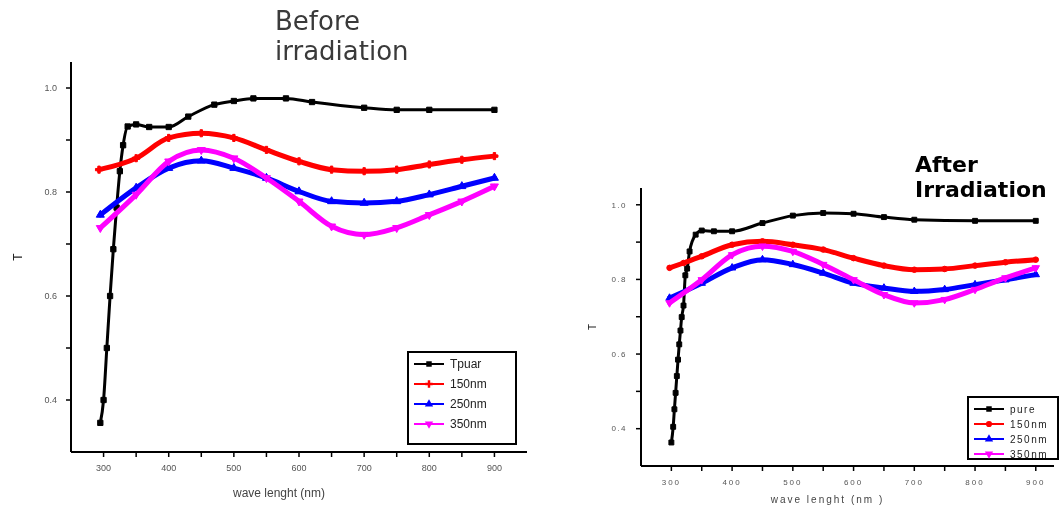 This screenshot has height=509, width=1059. I want to click on x-axis-title: wave lenght (nm ), so click(827, 499).